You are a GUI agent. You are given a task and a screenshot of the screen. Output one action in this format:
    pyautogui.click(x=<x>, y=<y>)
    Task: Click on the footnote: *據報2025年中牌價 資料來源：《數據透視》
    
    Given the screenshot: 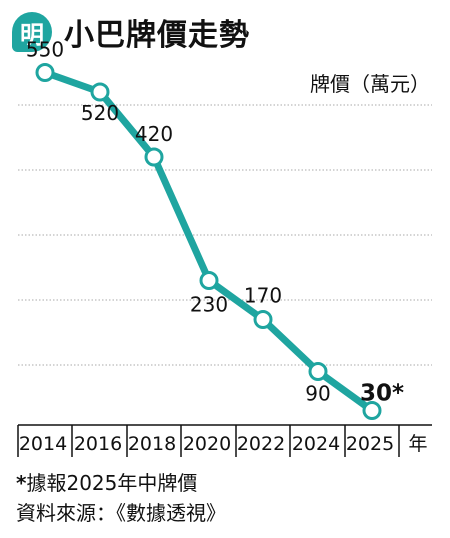 What is the action you would take?
    pyautogui.click(x=121, y=498)
    